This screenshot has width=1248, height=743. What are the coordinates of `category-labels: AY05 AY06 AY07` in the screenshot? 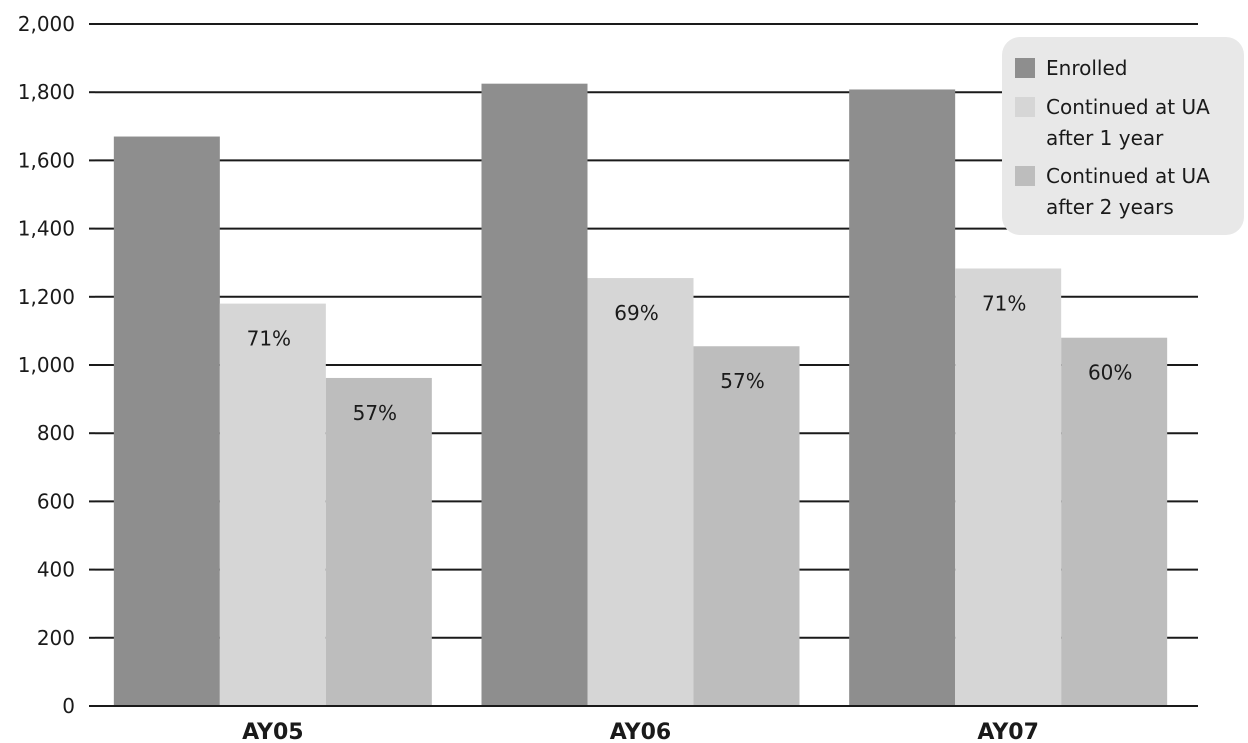 It's located at (640, 731).